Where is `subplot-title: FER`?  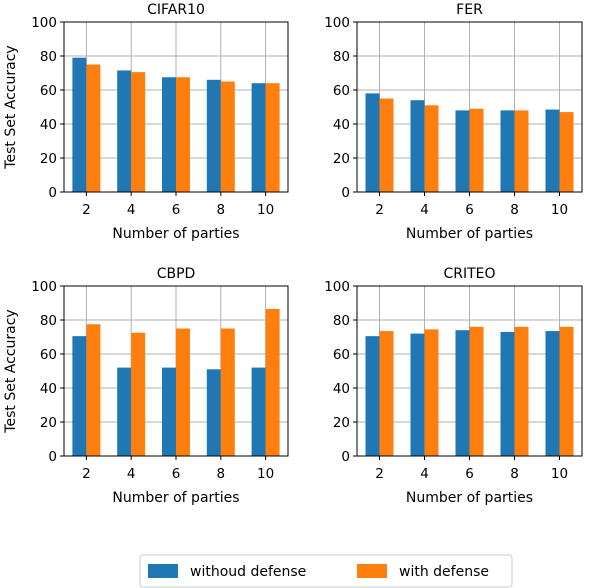 subplot-title: FER is located at coordinates (469, 10).